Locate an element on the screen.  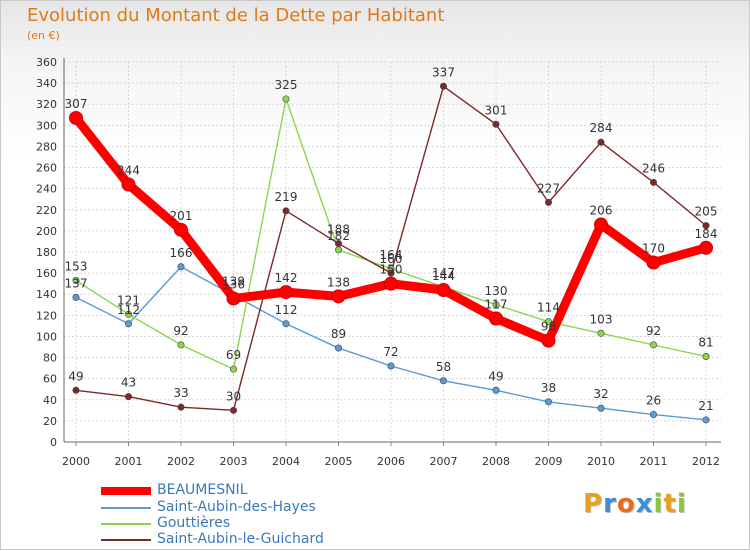
data-label: 284 is located at coordinates (601, 128).